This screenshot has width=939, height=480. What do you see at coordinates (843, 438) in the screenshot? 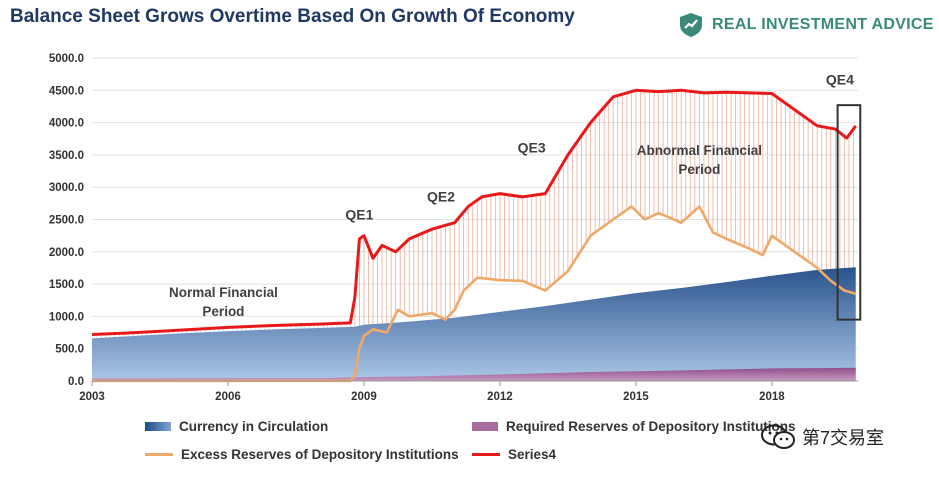
I see `watermark-text: 第7交易室` at bounding box center [843, 438].